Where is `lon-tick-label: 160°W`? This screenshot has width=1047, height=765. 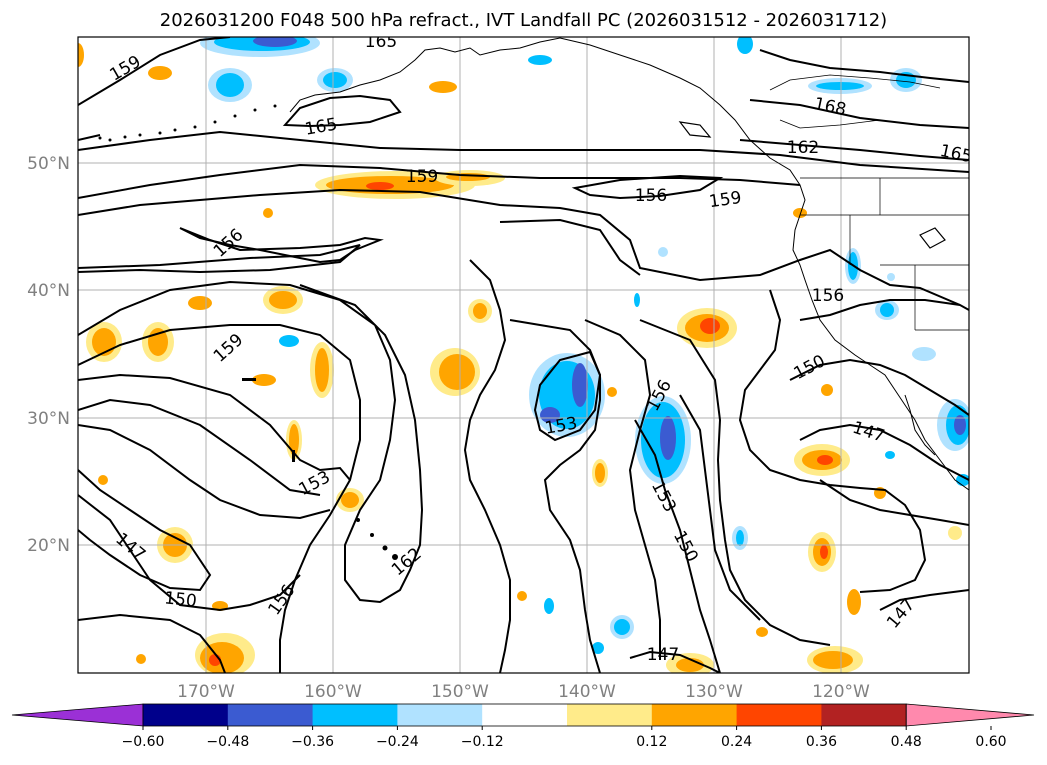
lon-tick-label: 160°W is located at coordinates (333, 692).